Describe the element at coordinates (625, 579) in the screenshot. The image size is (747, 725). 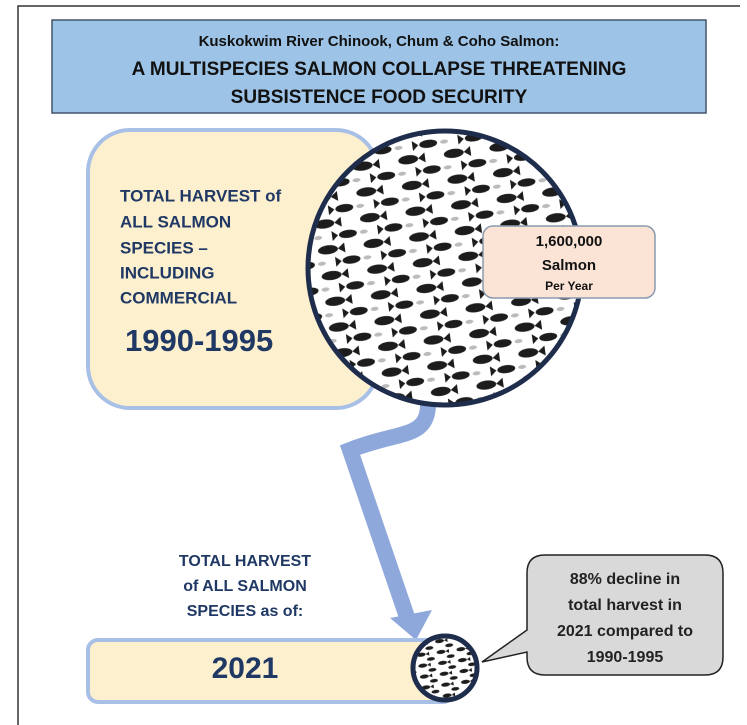
I see `decline-text: 88% decline in` at that location.